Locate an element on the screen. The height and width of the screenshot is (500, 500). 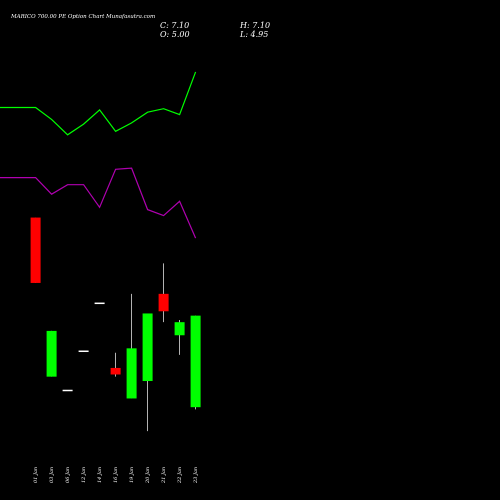
open-value: O: 5.00 is located at coordinates (175, 34).